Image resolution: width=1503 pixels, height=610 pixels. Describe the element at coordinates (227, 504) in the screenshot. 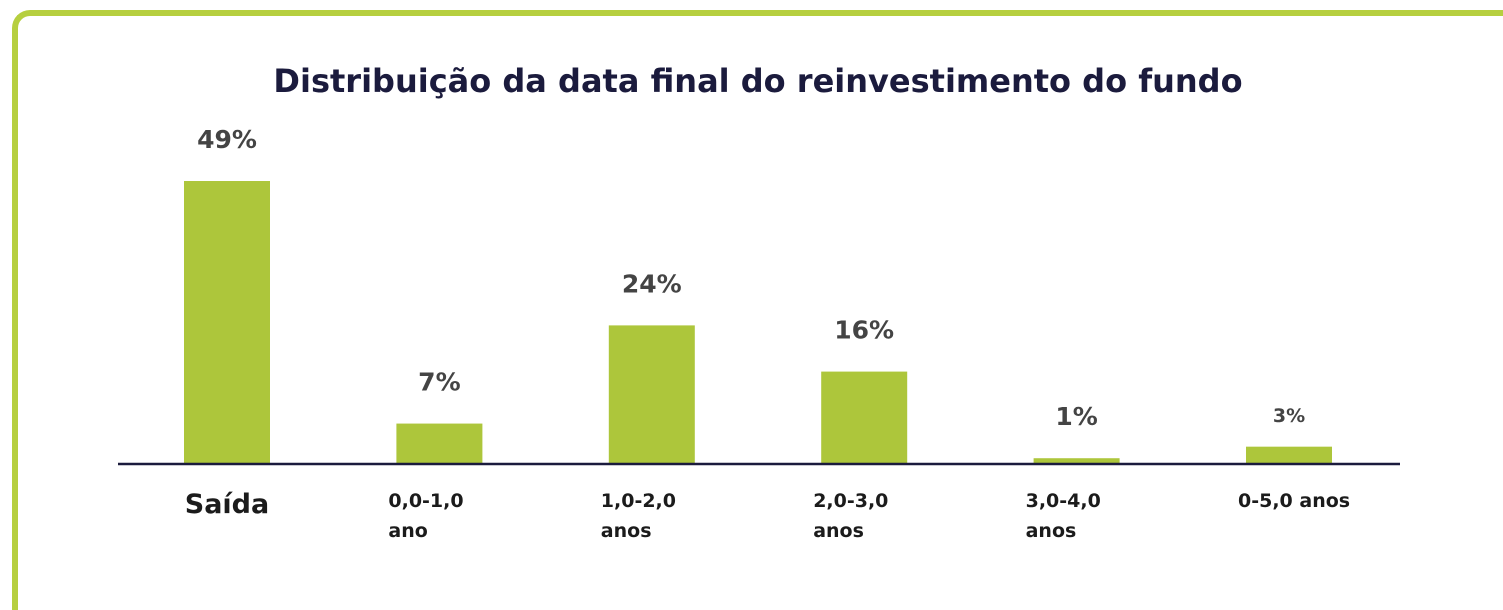

I see `category-label: Saída` at that location.